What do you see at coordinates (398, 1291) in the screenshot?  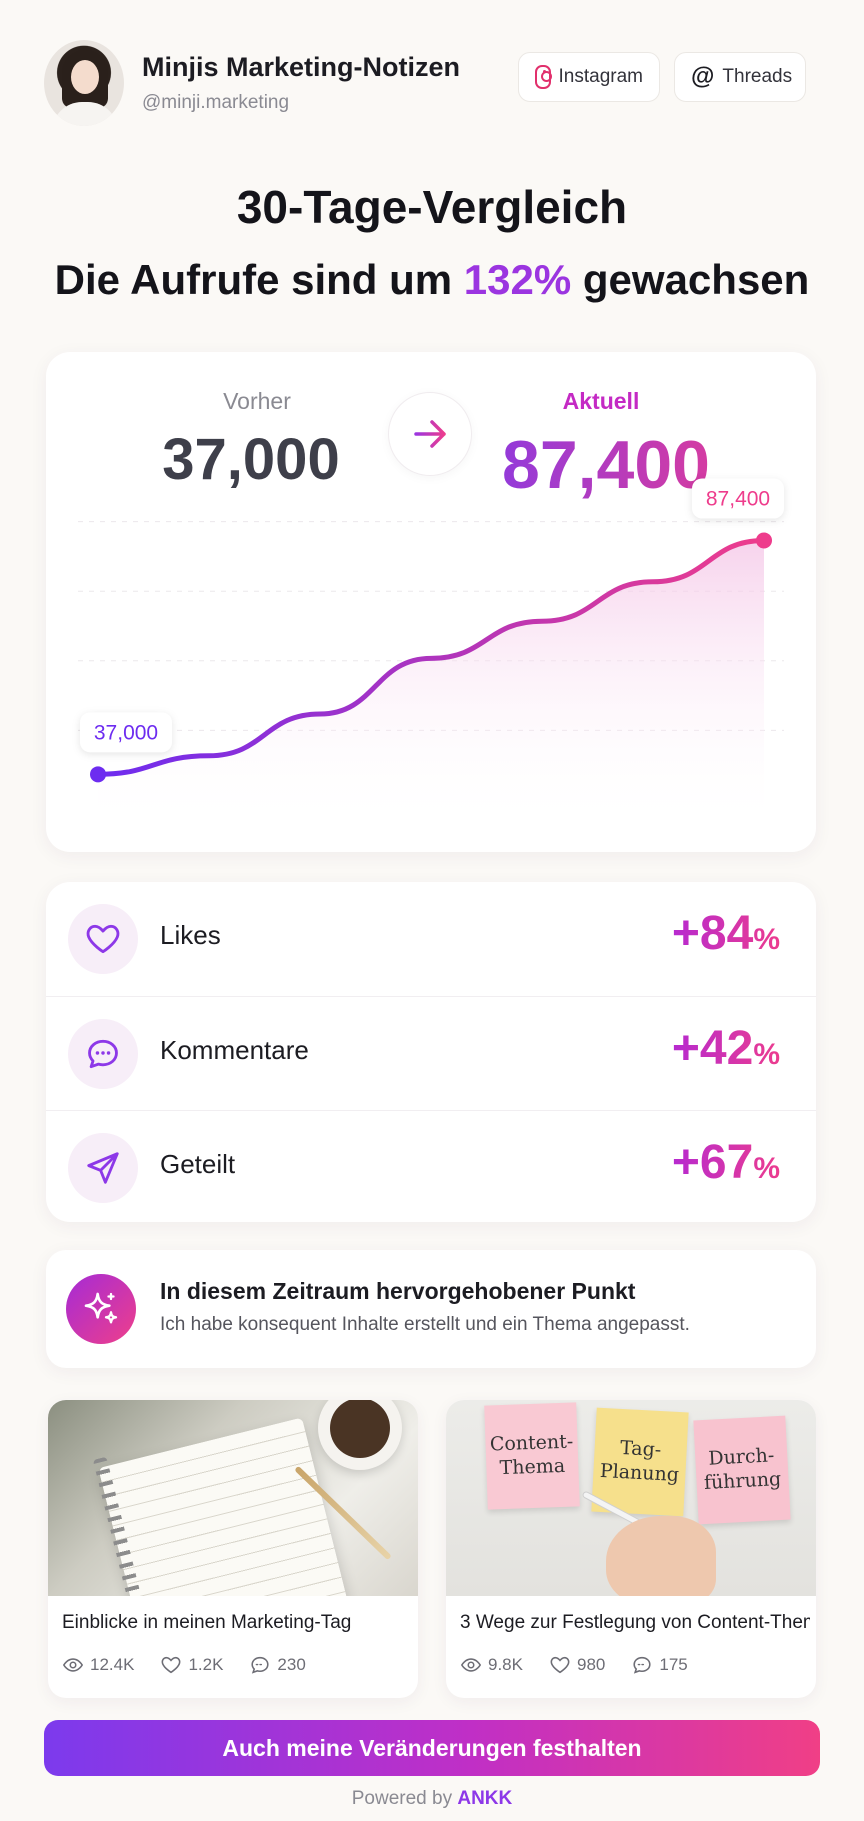 I see `highlight-title: In diesem Zeitraum hervorgehobener Punkt` at bounding box center [398, 1291].